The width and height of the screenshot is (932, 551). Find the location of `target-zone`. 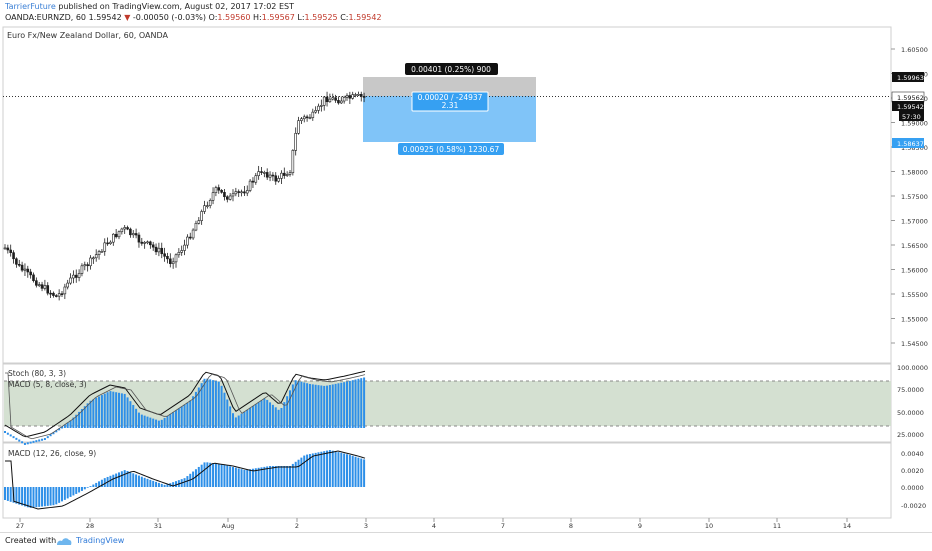

target-zone is located at coordinates (449, 86).